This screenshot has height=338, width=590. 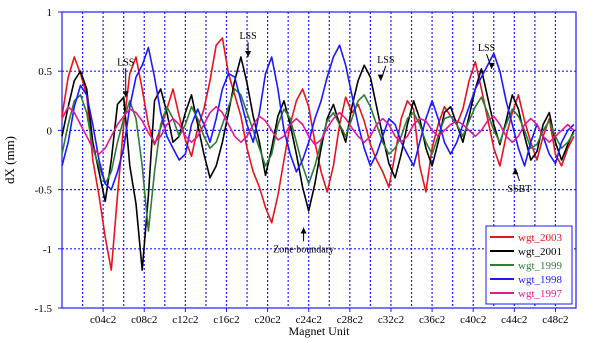 What do you see at coordinates (432, 320) in the screenshot?
I see `x-tick-label: c36c2` at bounding box center [432, 320].